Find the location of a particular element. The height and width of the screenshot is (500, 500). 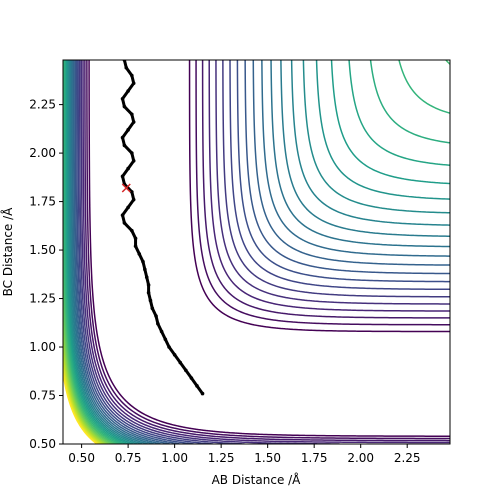

y-tick-label: 1.75 is located at coordinates (42, 202).